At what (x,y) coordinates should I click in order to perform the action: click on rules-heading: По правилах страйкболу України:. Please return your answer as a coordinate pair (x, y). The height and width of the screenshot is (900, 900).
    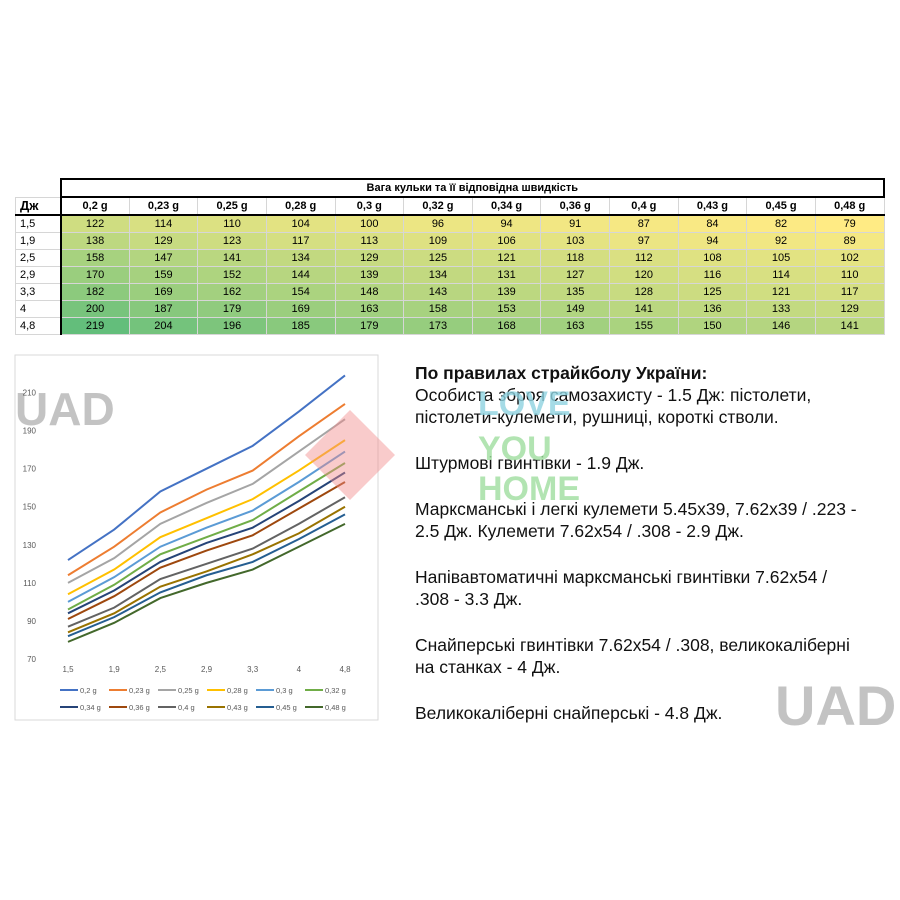
    Looking at the image, I should click on (561, 373).